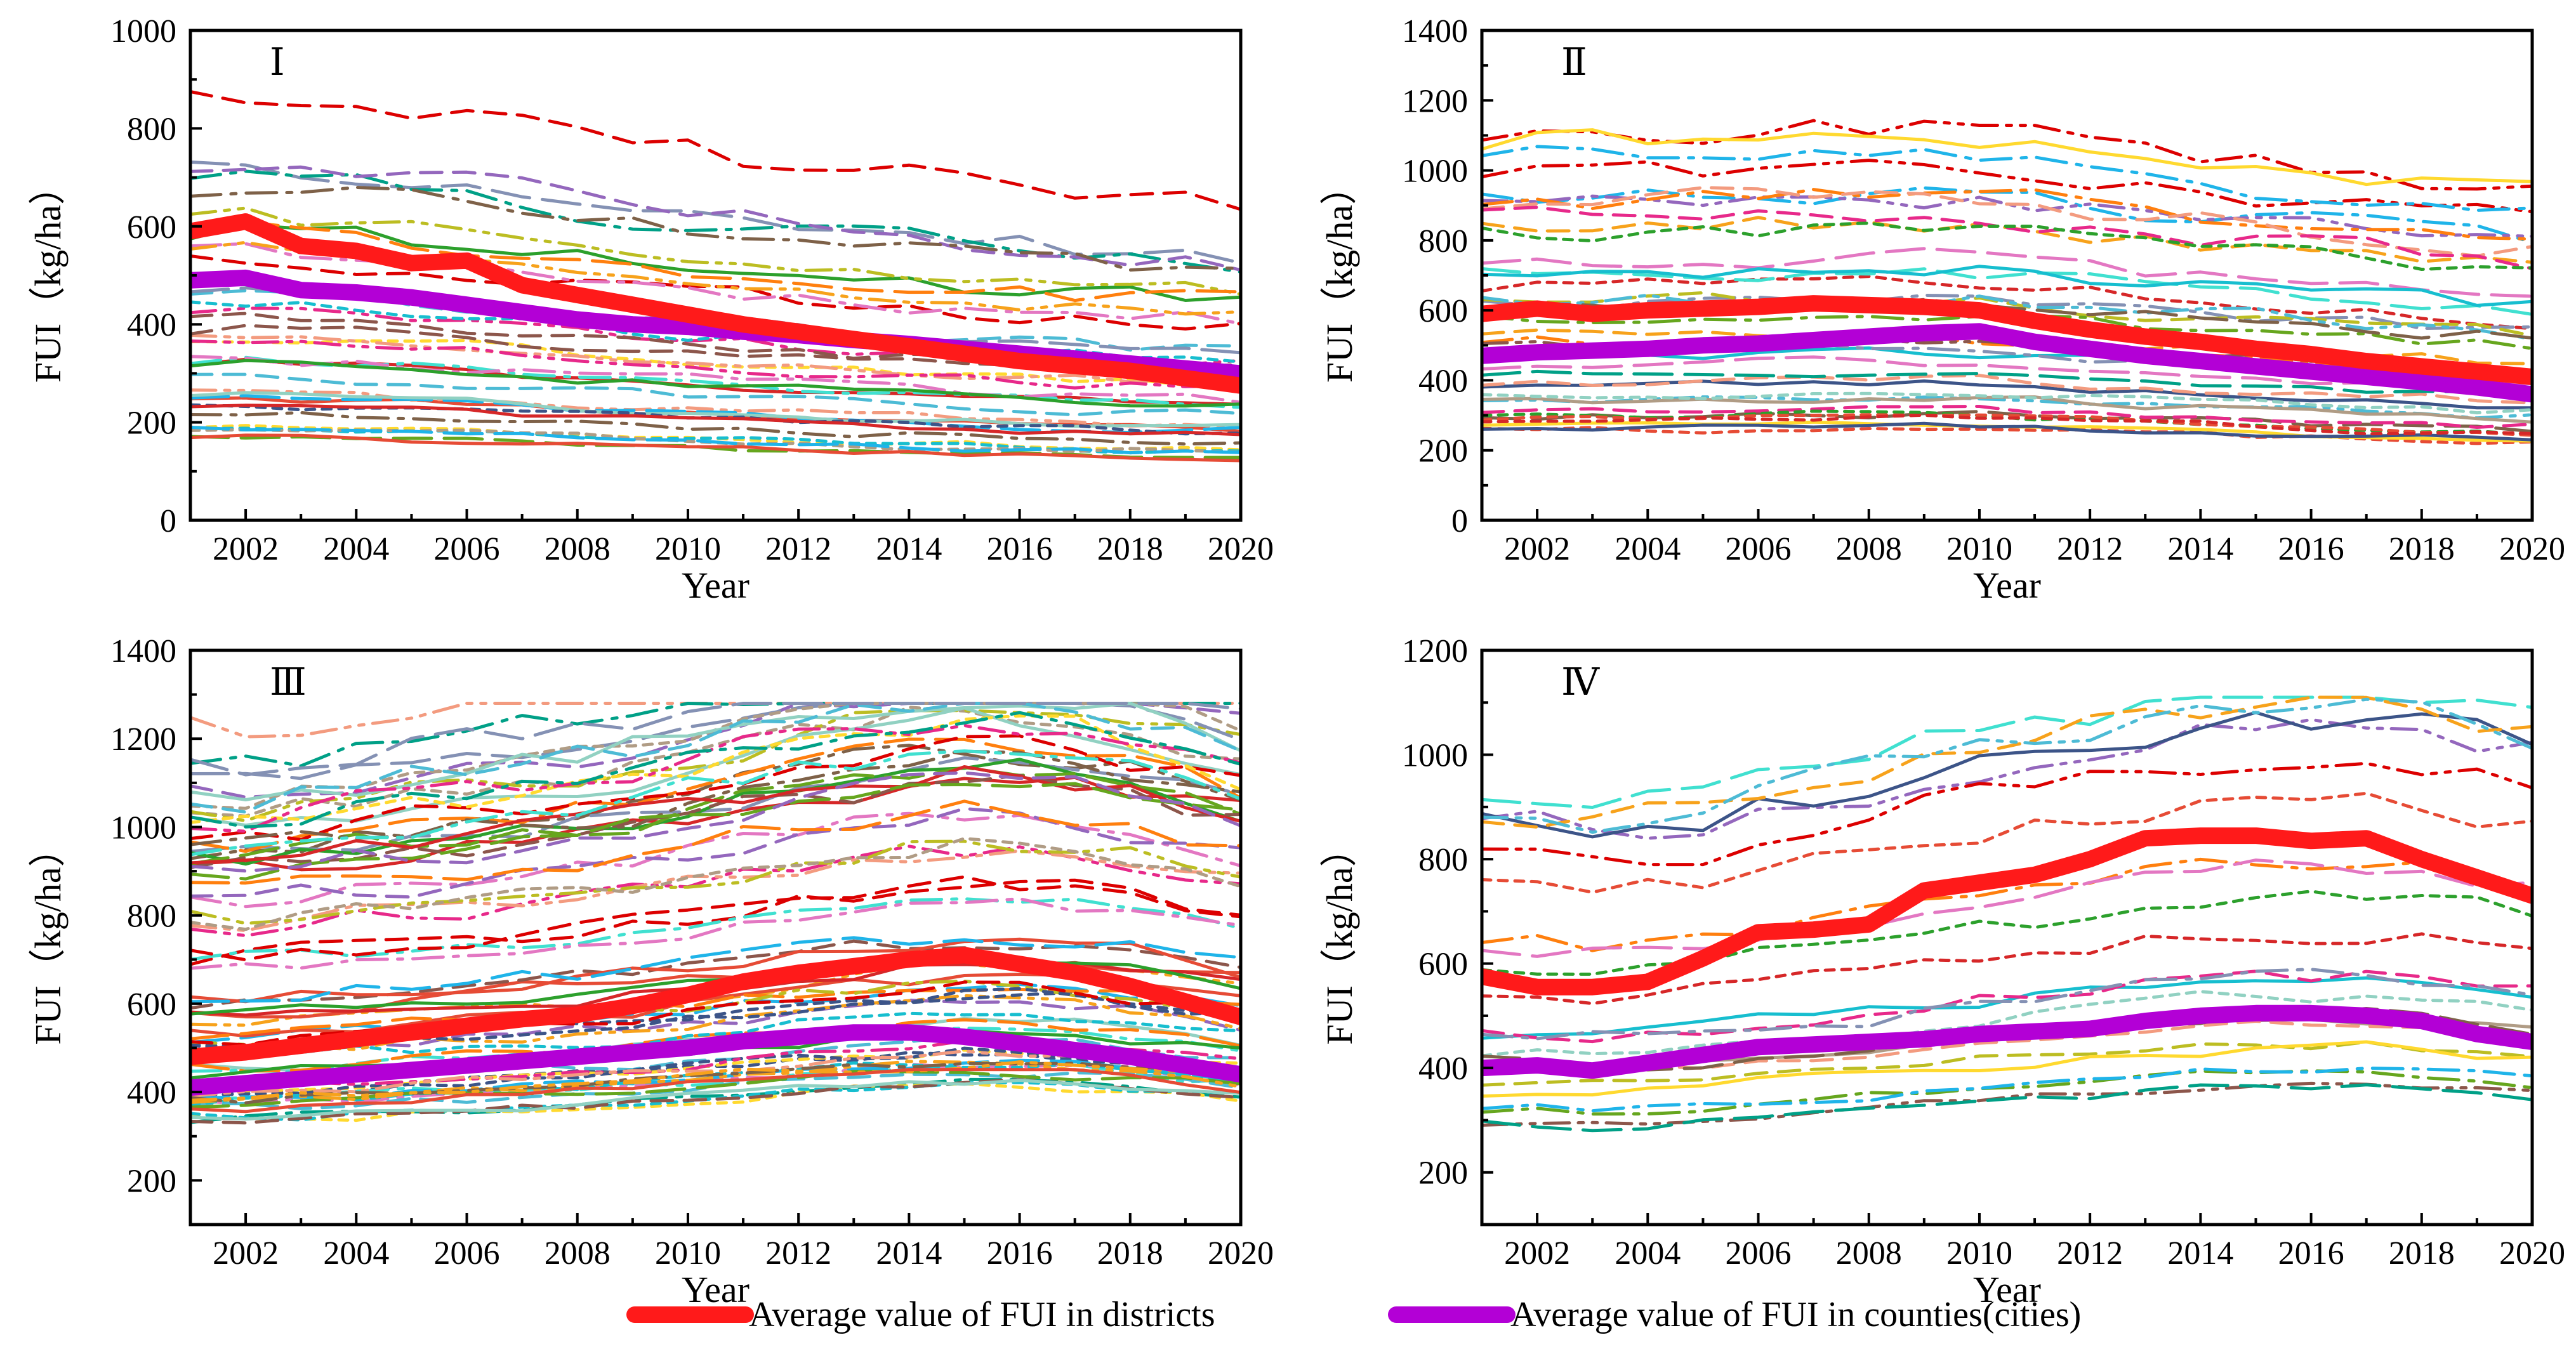 This screenshot has width=2576, height=1354. Describe the element at coordinates (982, 1314) in the screenshot. I see `legend-district-label: Average value of FUI in districts` at that location.